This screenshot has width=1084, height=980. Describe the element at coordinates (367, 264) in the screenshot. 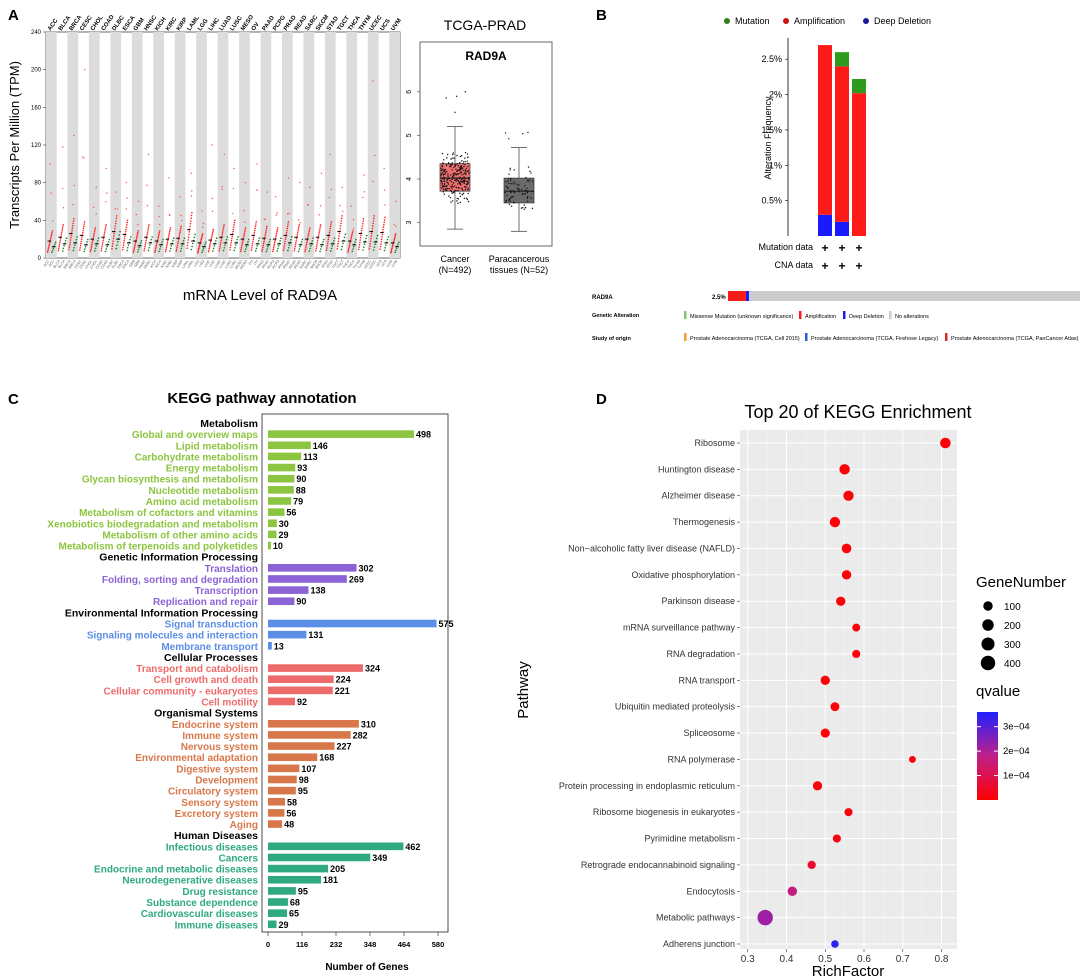

I see `a1-cancer-sublabel: UCEC` at that location.